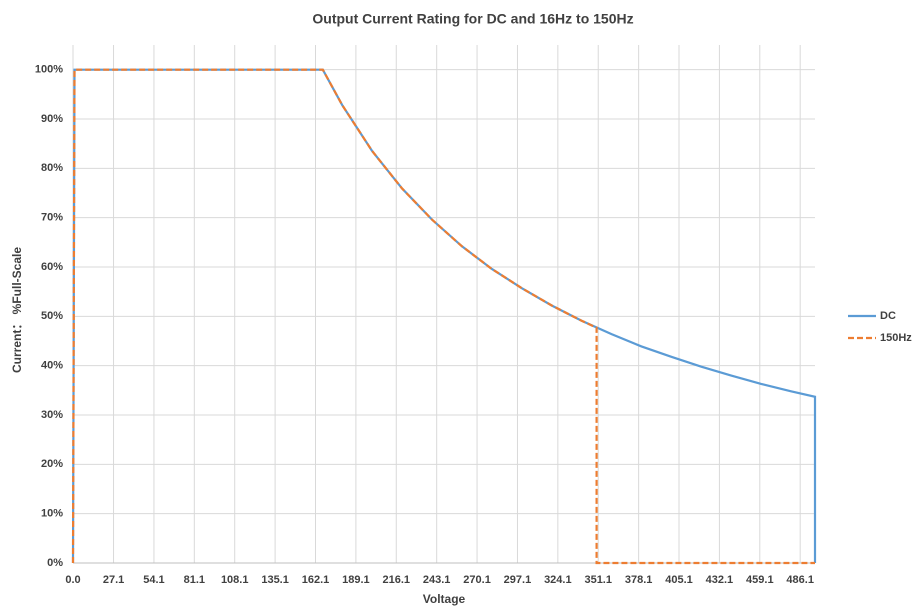 The image size is (914, 608). What do you see at coordinates (52, 366) in the screenshot?
I see `y-tick-label: 40%` at bounding box center [52, 366].